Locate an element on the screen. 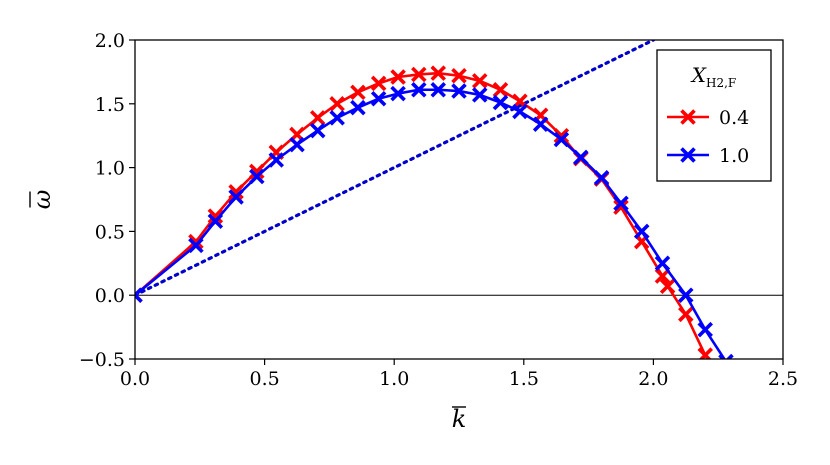  legend: XH2,F 0.4 1.0 is located at coordinates (714, 115).